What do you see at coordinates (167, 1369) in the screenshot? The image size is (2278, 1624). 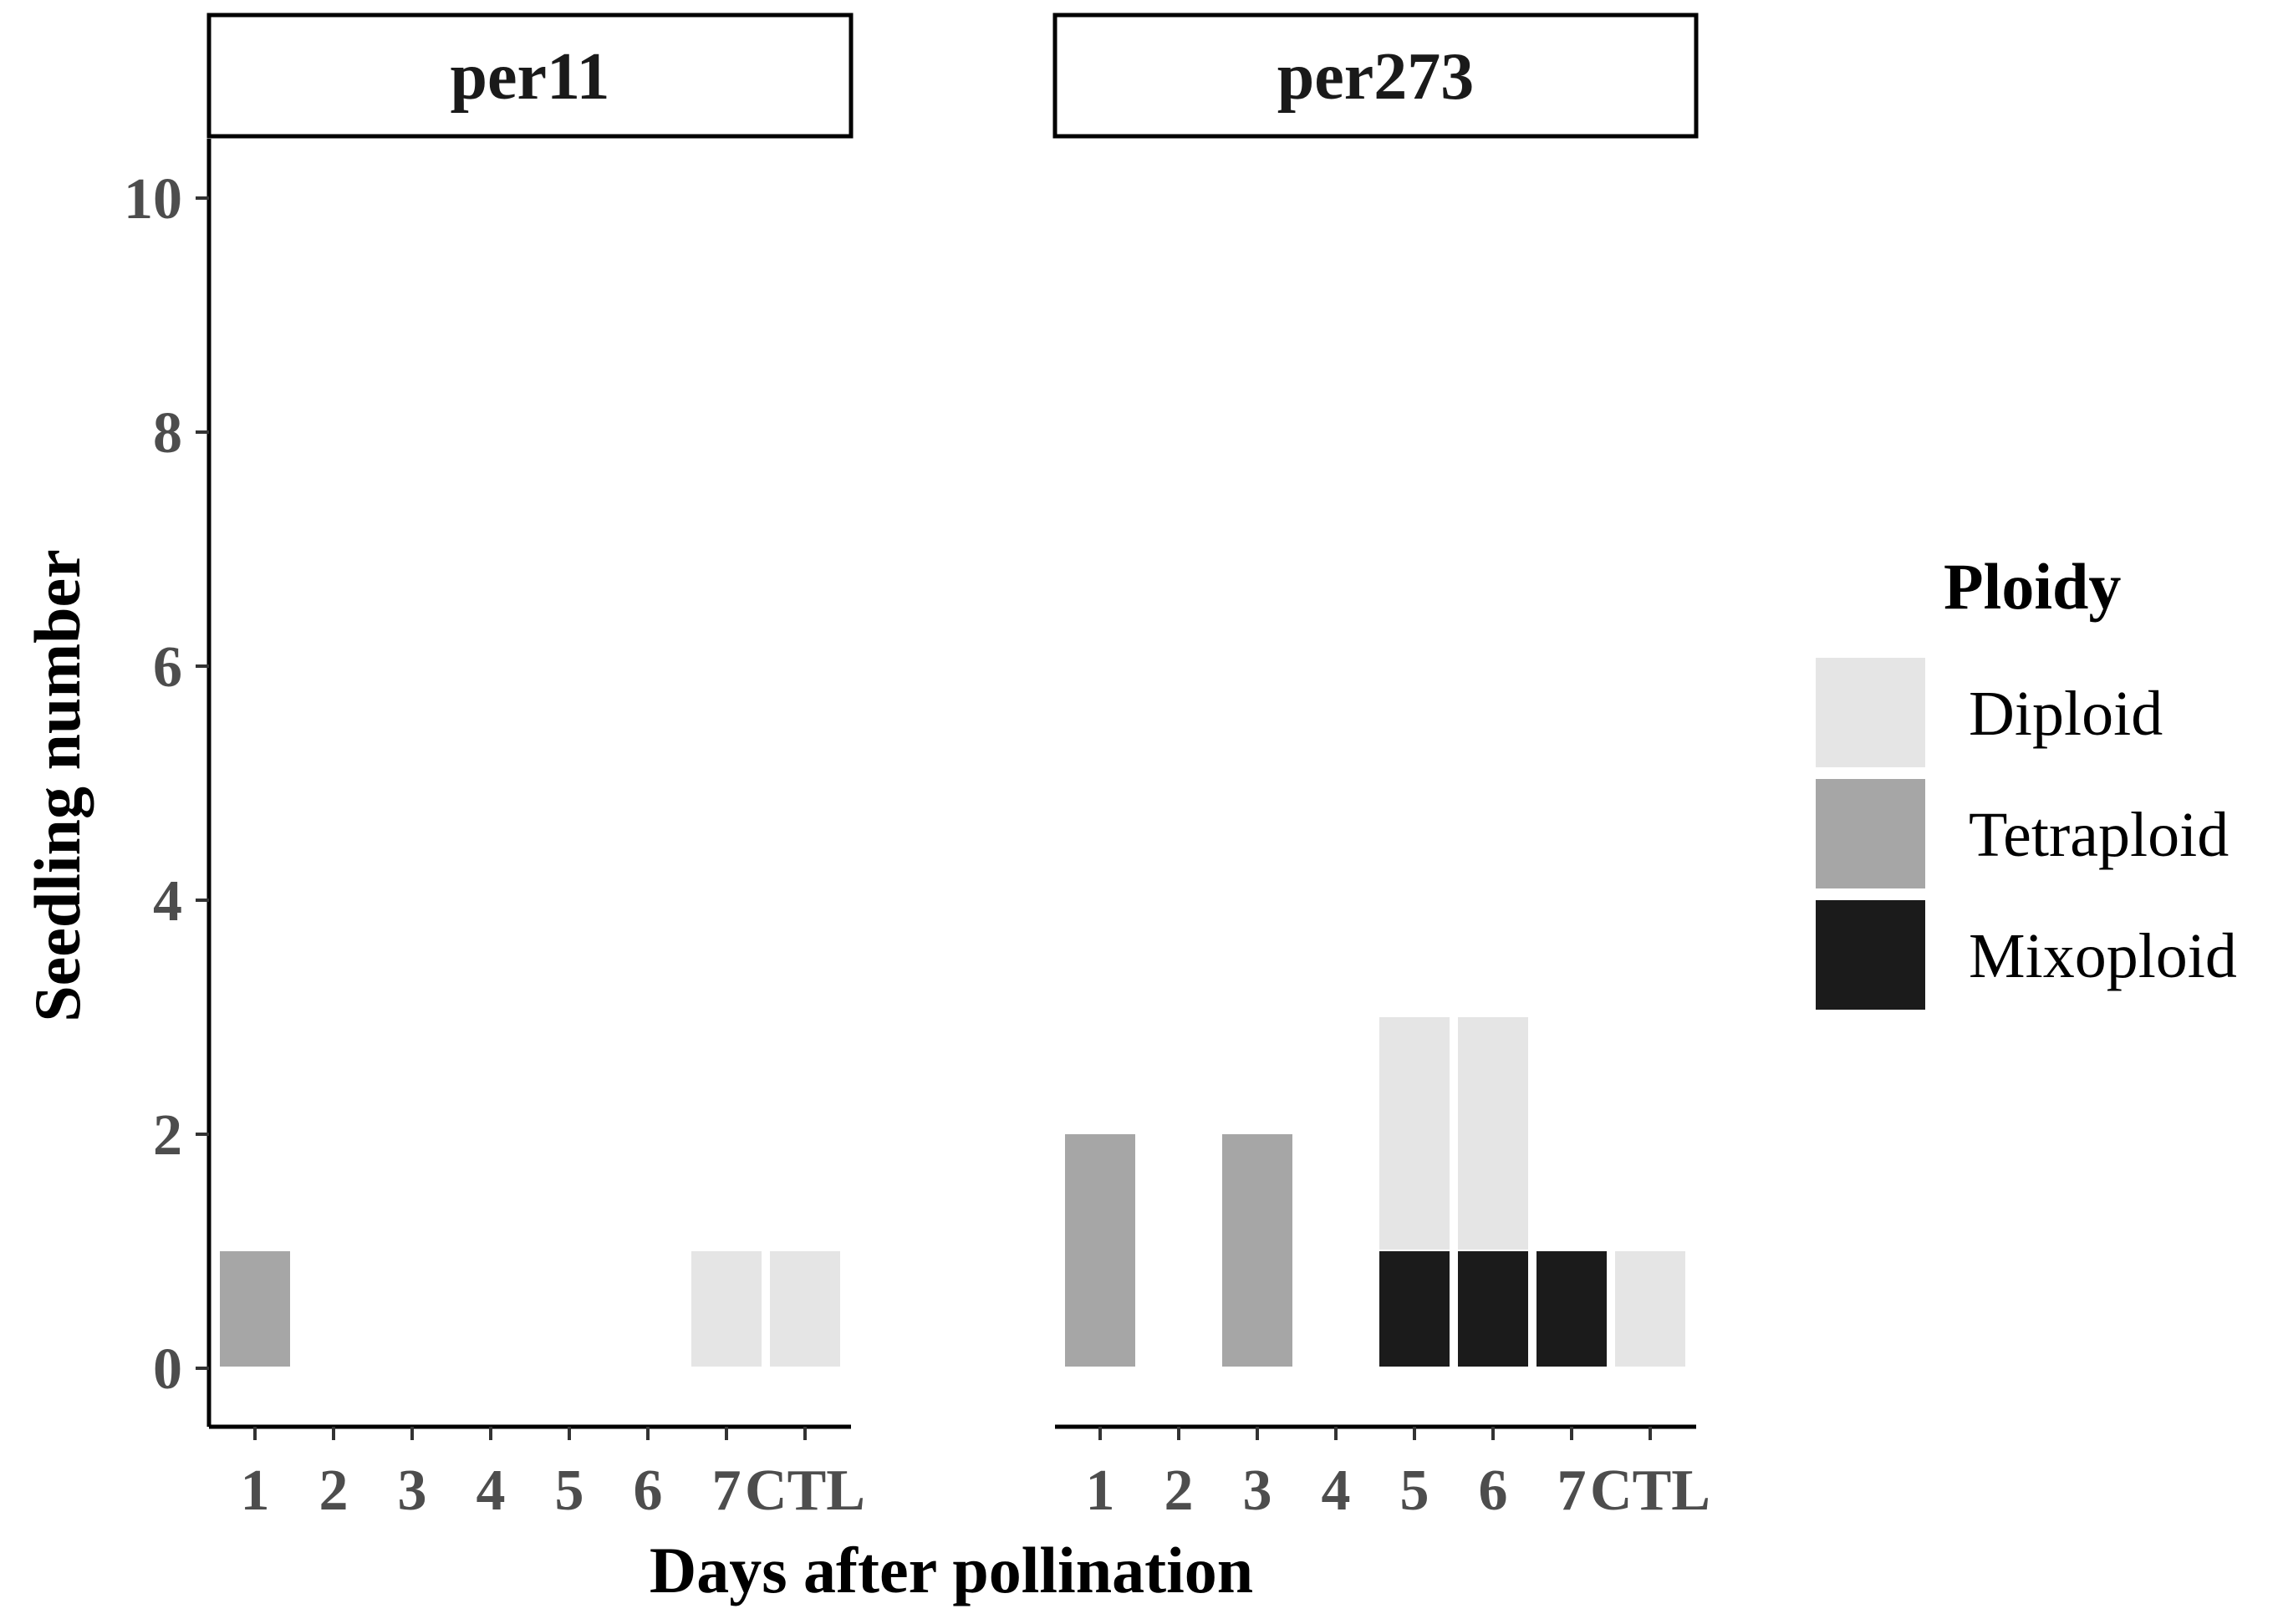 I see `y-tick-label: 0` at bounding box center [167, 1369].